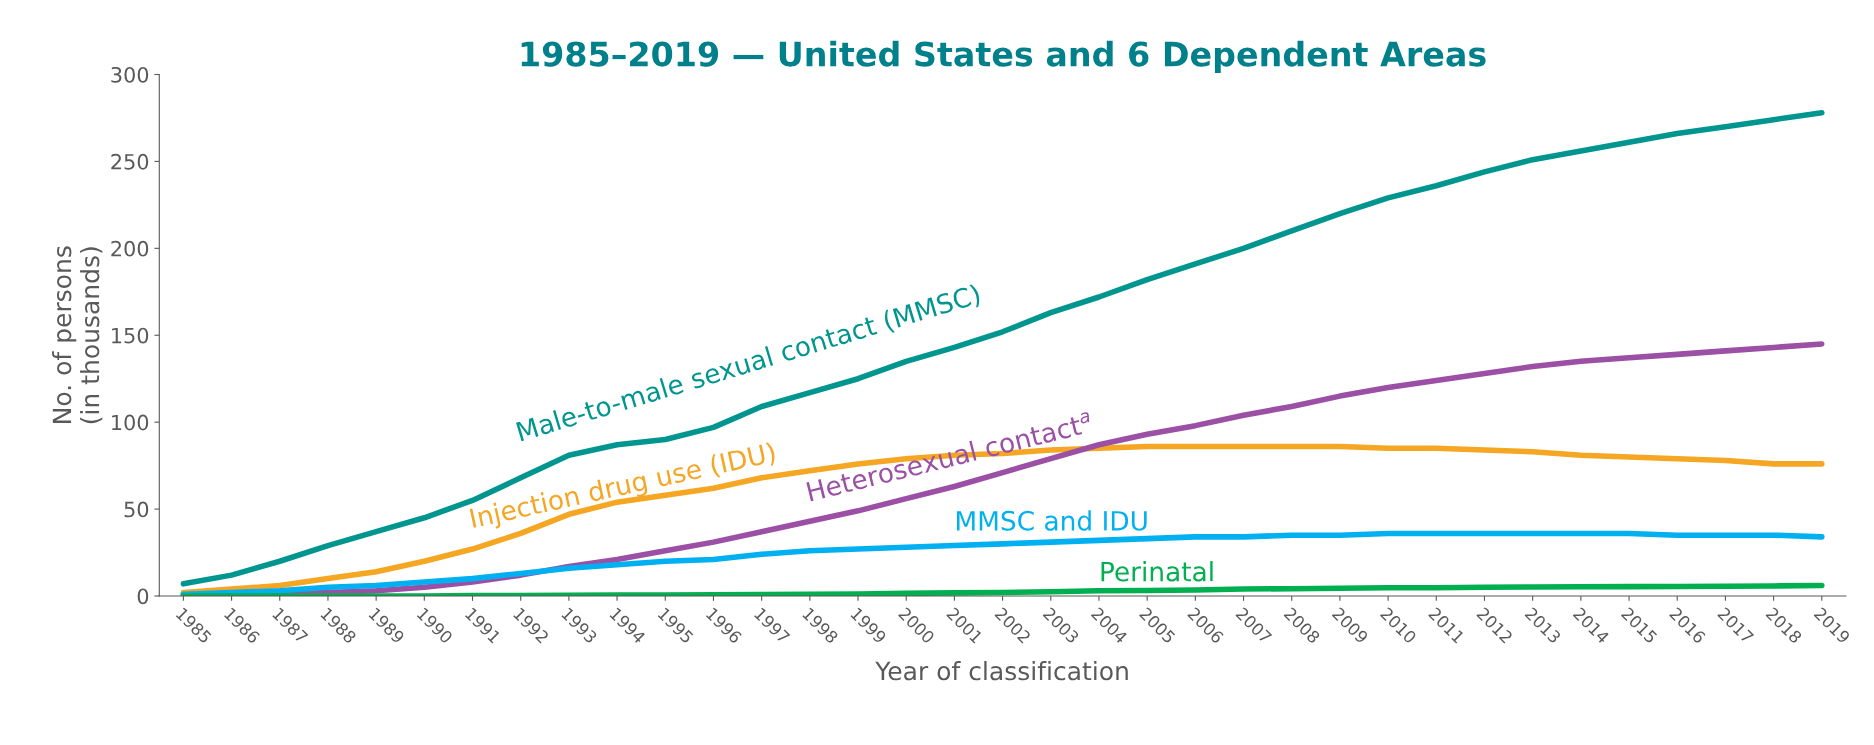 Image resolution: width=1874 pixels, height=745 pixels. Describe the element at coordinates (143, 596) in the screenshot. I see `y-tick-label: 0` at that location.